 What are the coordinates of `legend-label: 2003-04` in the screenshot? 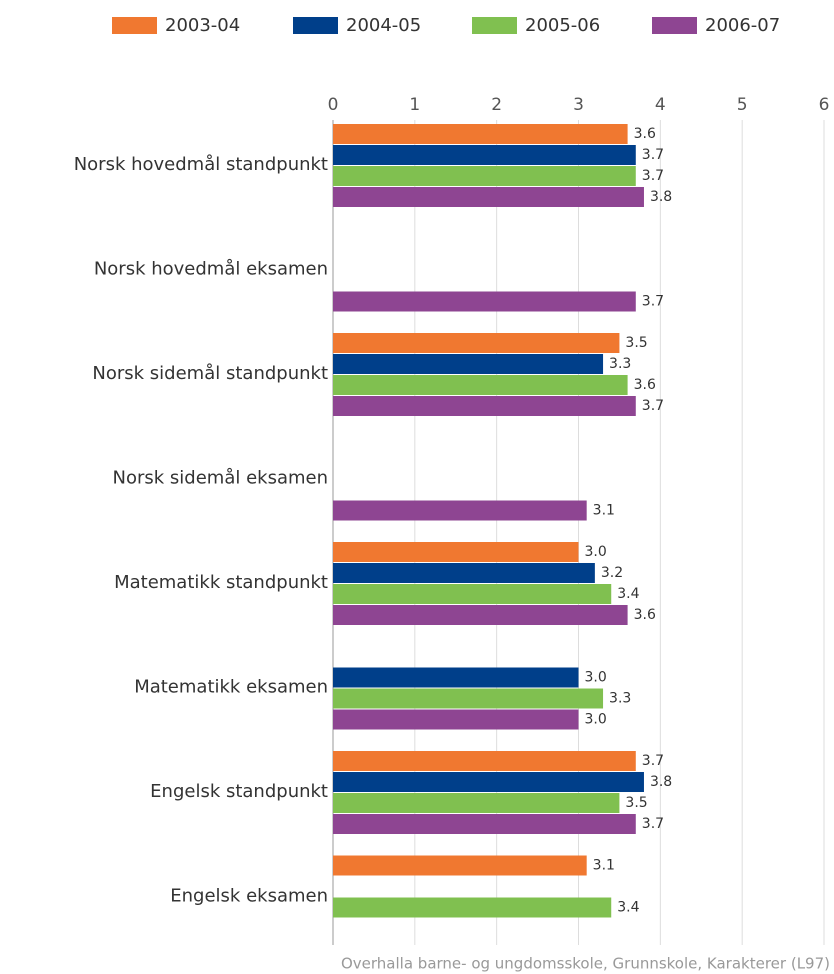 It's located at (202, 25).